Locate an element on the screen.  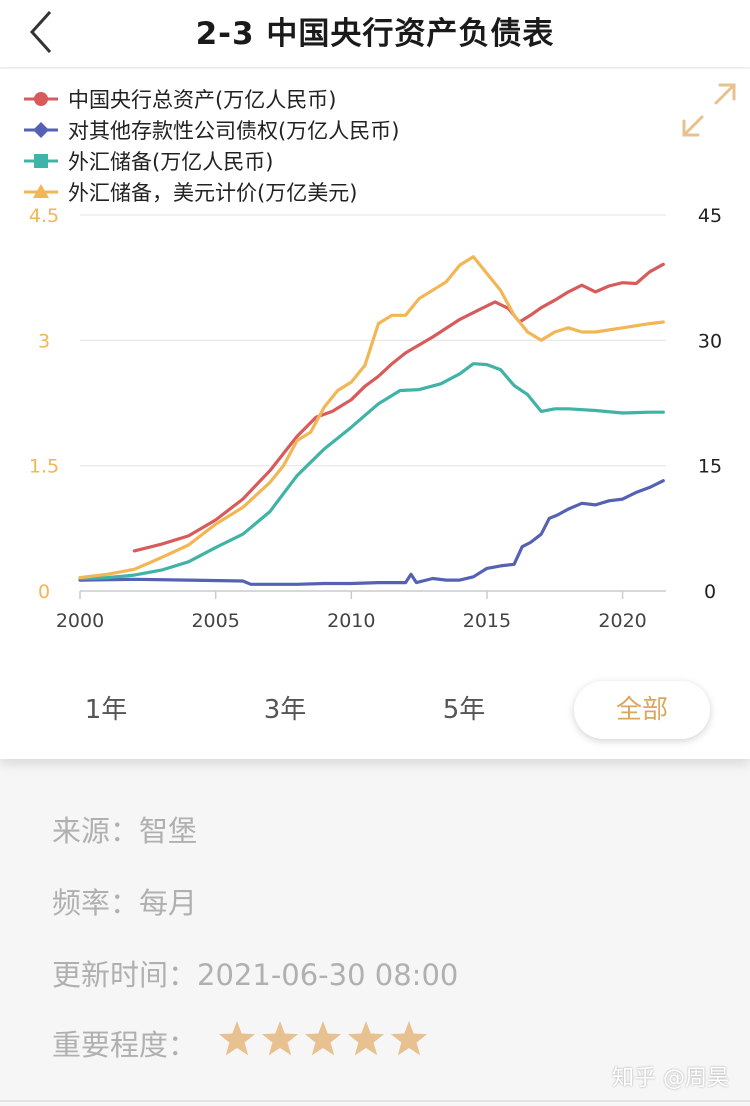
x-tick-label: 2000 is located at coordinates (80, 621).